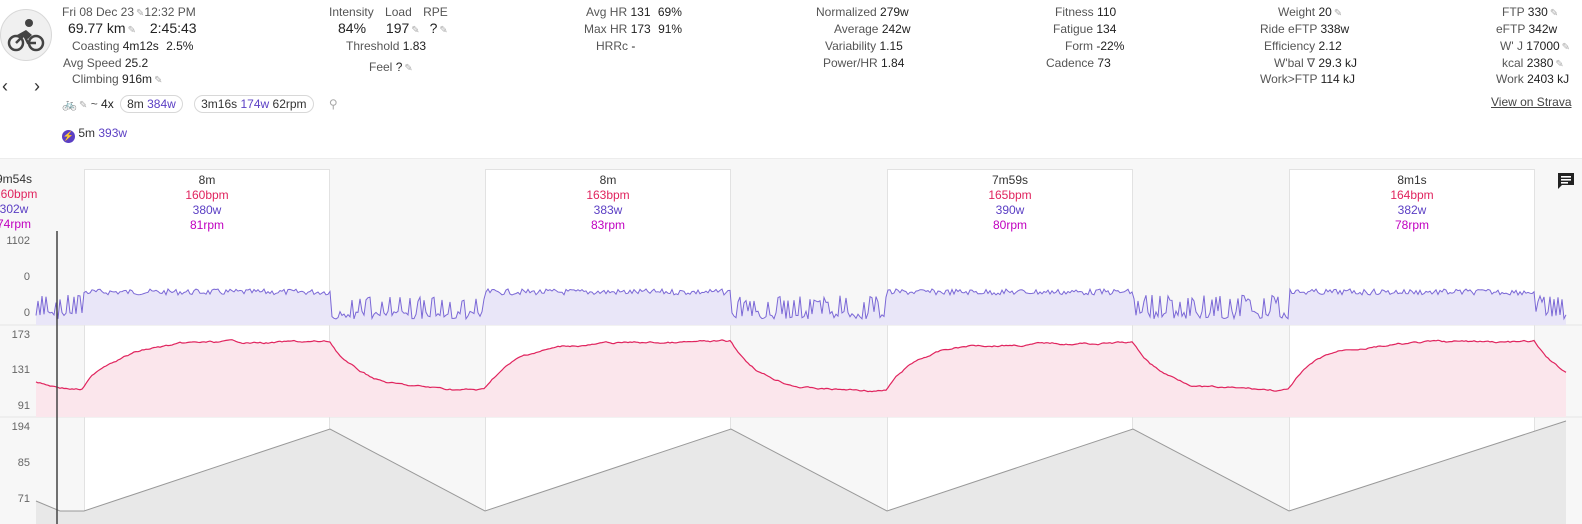 The height and width of the screenshot is (524, 1582). What do you see at coordinates (640, 12) in the screenshot?
I see `avg-hr-value: 131` at bounding box center [640, 12].